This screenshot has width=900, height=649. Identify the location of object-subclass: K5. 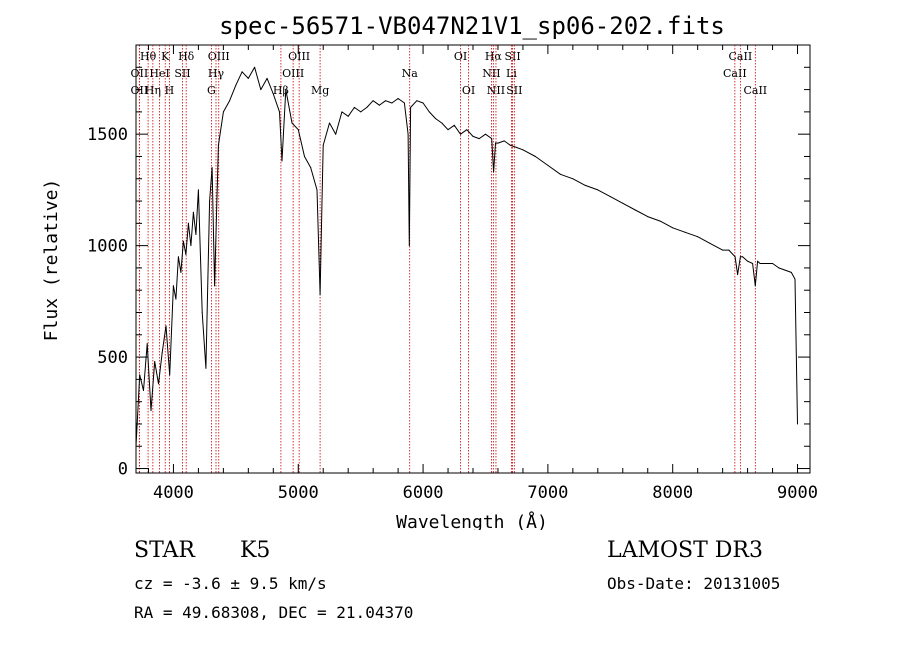
(255, 550).